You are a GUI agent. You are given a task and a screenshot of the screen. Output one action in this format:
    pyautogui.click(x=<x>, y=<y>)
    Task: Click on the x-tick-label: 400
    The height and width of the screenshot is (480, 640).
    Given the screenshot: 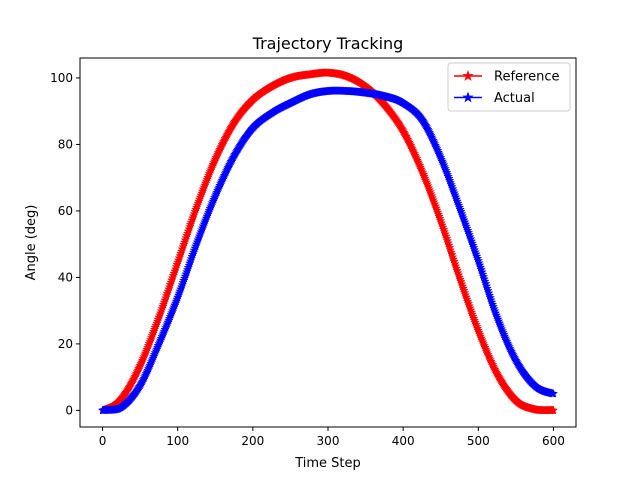 What is the action you would take?
    pyautogui.click(x=403, y=441)
    